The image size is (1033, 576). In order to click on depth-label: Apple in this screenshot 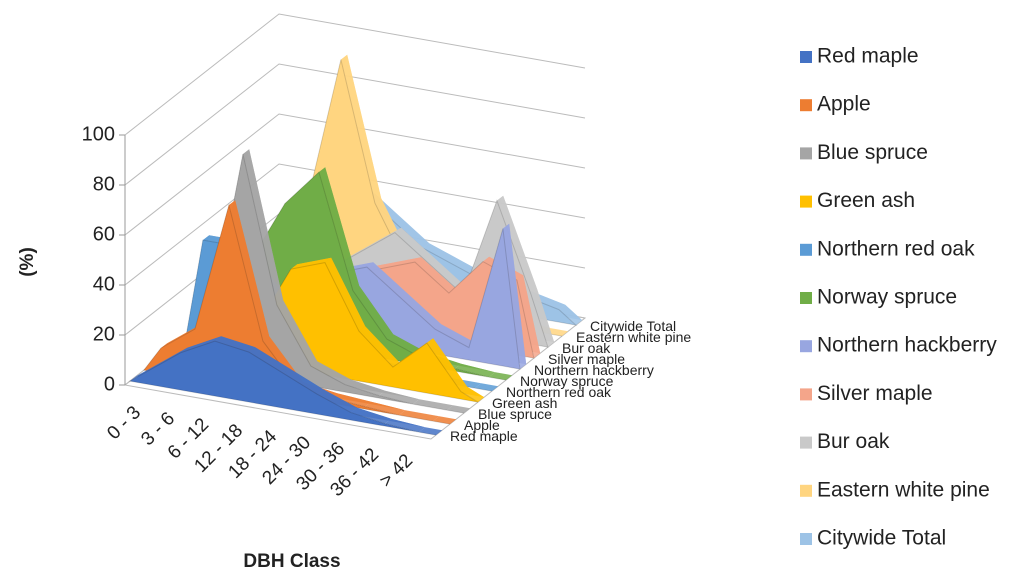, I will do `click(482, 425)`.